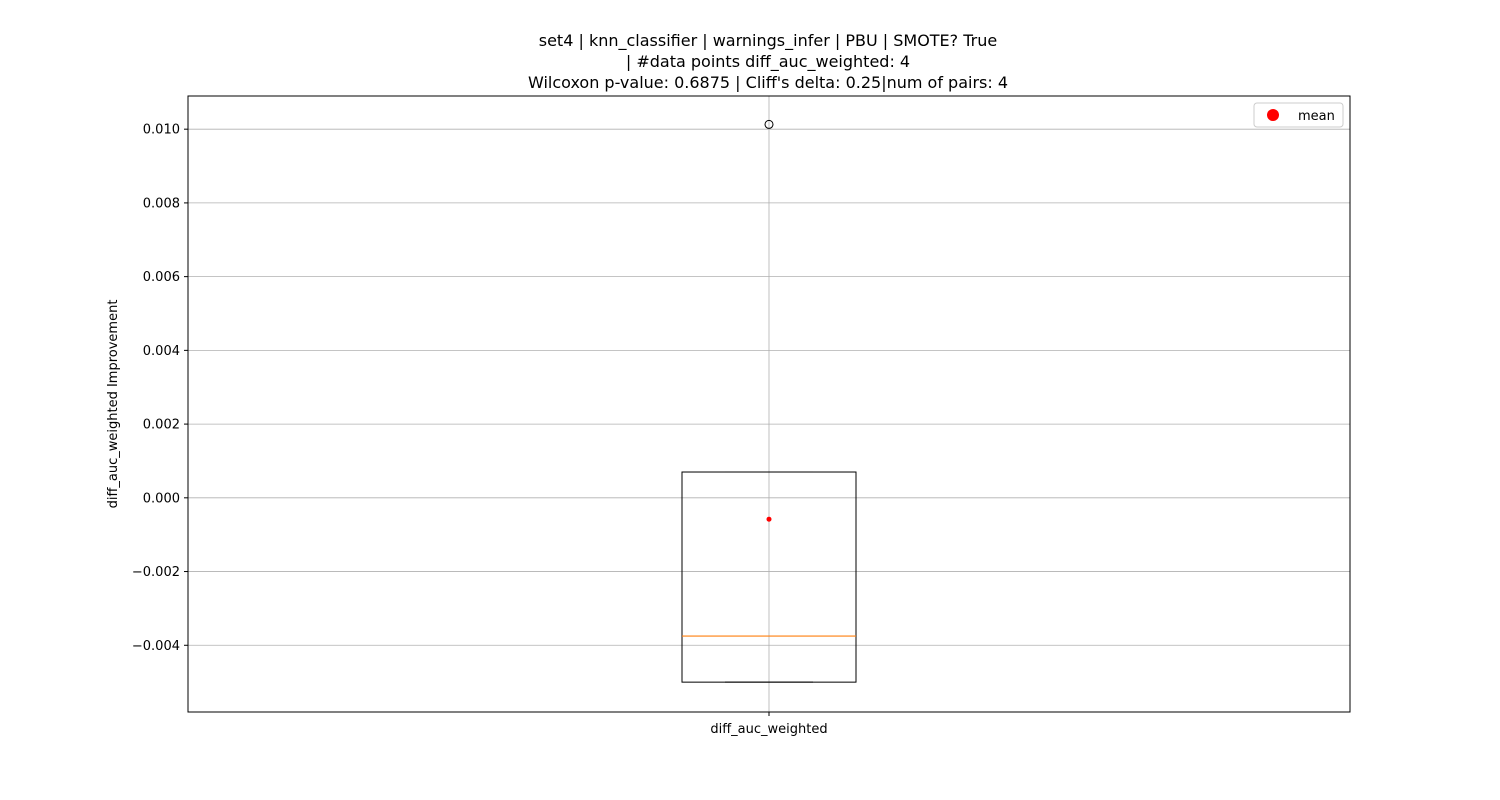 The image size is (1500, 800). Describe the element at coordinates (161, 130) in the screenshot. I see `y-tick-label: 0.010` at that location.